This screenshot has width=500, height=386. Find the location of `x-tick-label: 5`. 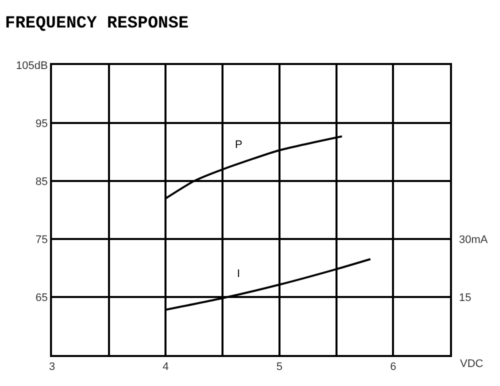

x-tick-label: 5 is located at coordinates (279, 367).